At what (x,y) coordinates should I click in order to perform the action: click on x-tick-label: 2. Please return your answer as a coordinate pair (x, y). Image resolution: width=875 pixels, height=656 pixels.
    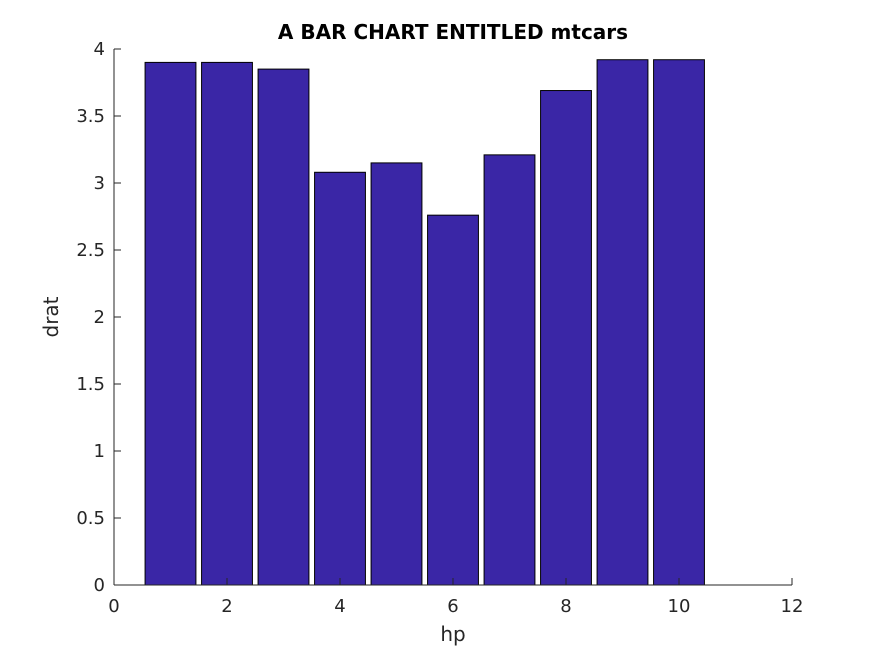
    Looking at the image, I should click on (226, 606).